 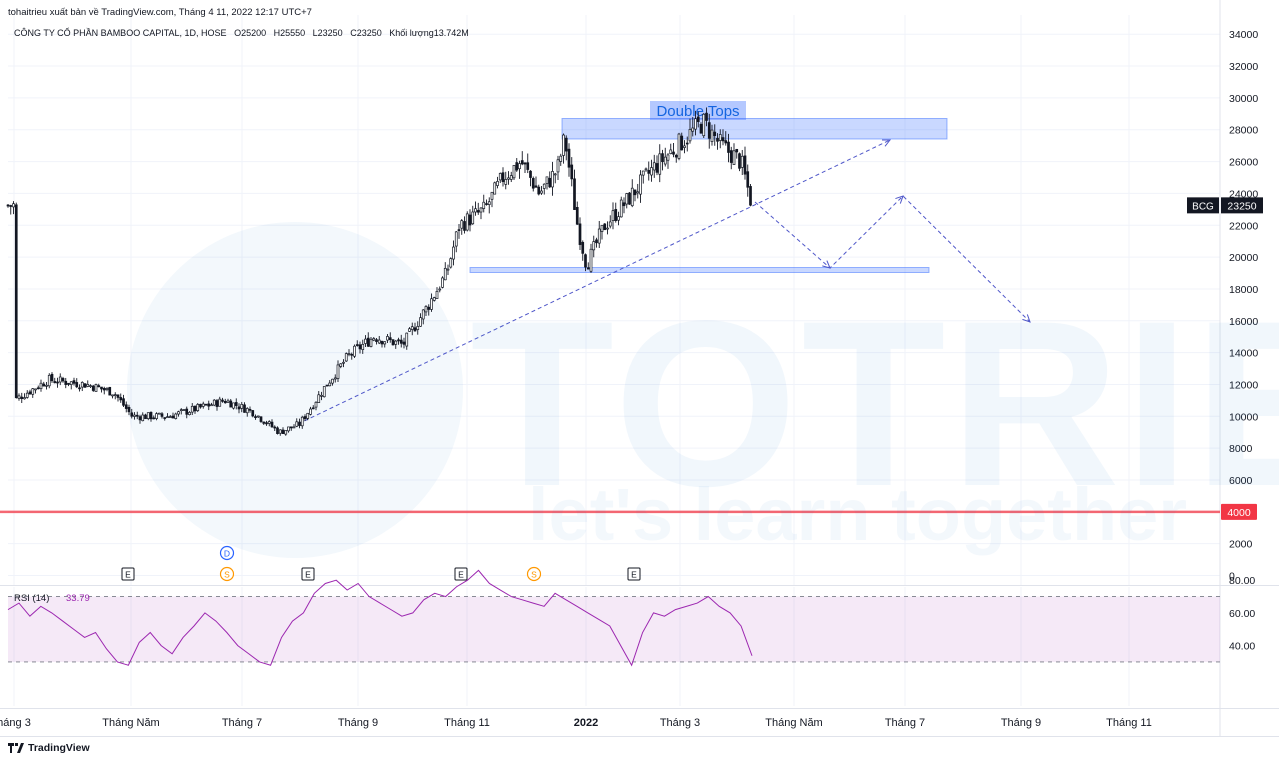 What do you see at coordinates (250, 33) in the screenshot?
I see `open-value: O25200` at bounding box center [250, 33].